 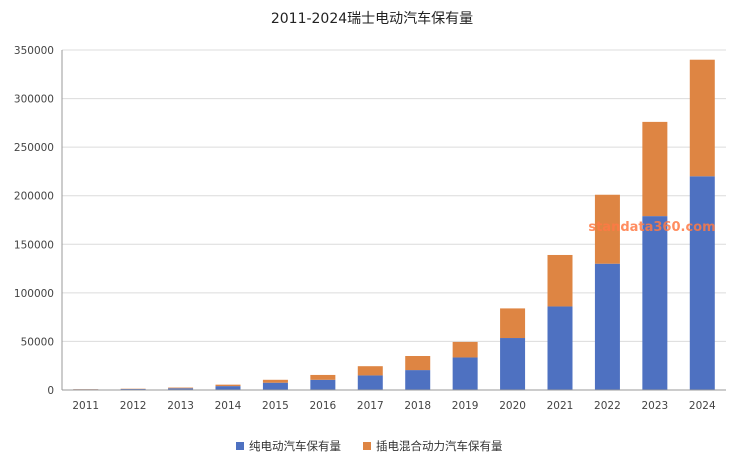 I want to click on legend-swatch-bev, so click(x=240, y=446).